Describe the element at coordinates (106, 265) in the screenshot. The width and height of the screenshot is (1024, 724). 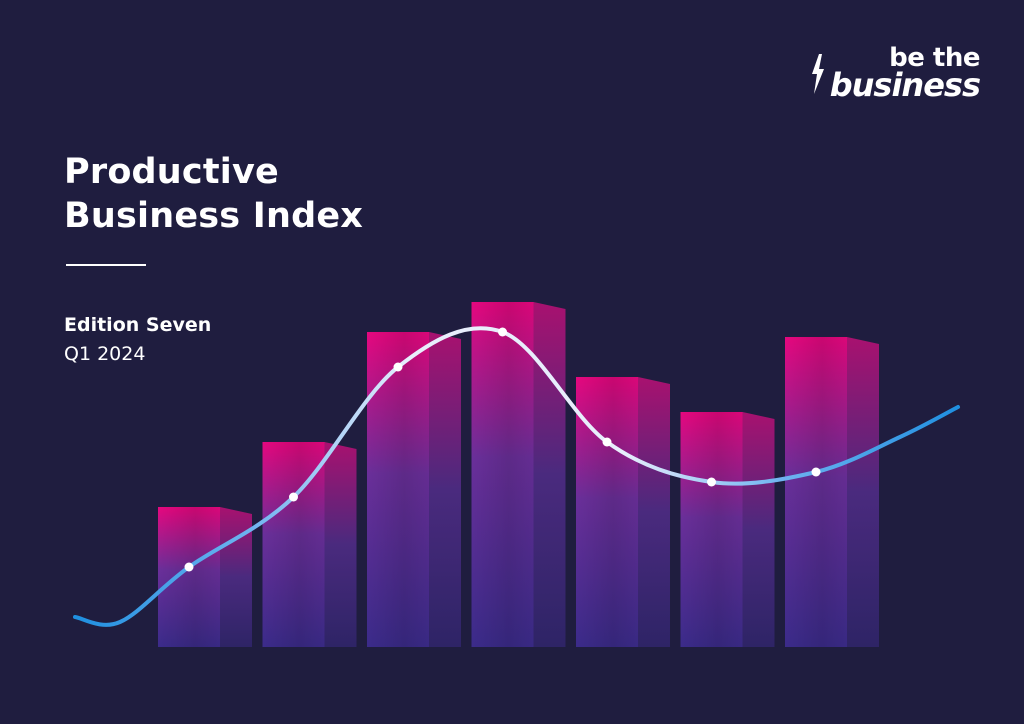
I see `title-divider` at that location.